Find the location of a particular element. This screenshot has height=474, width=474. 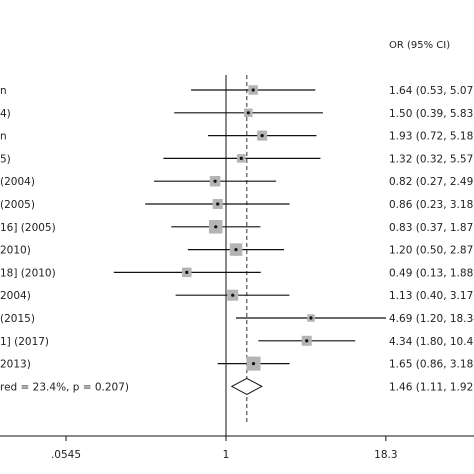

study-row: 18] (2010) 0.49 (0.13, 1.88) is located at coordinates (237, 273).